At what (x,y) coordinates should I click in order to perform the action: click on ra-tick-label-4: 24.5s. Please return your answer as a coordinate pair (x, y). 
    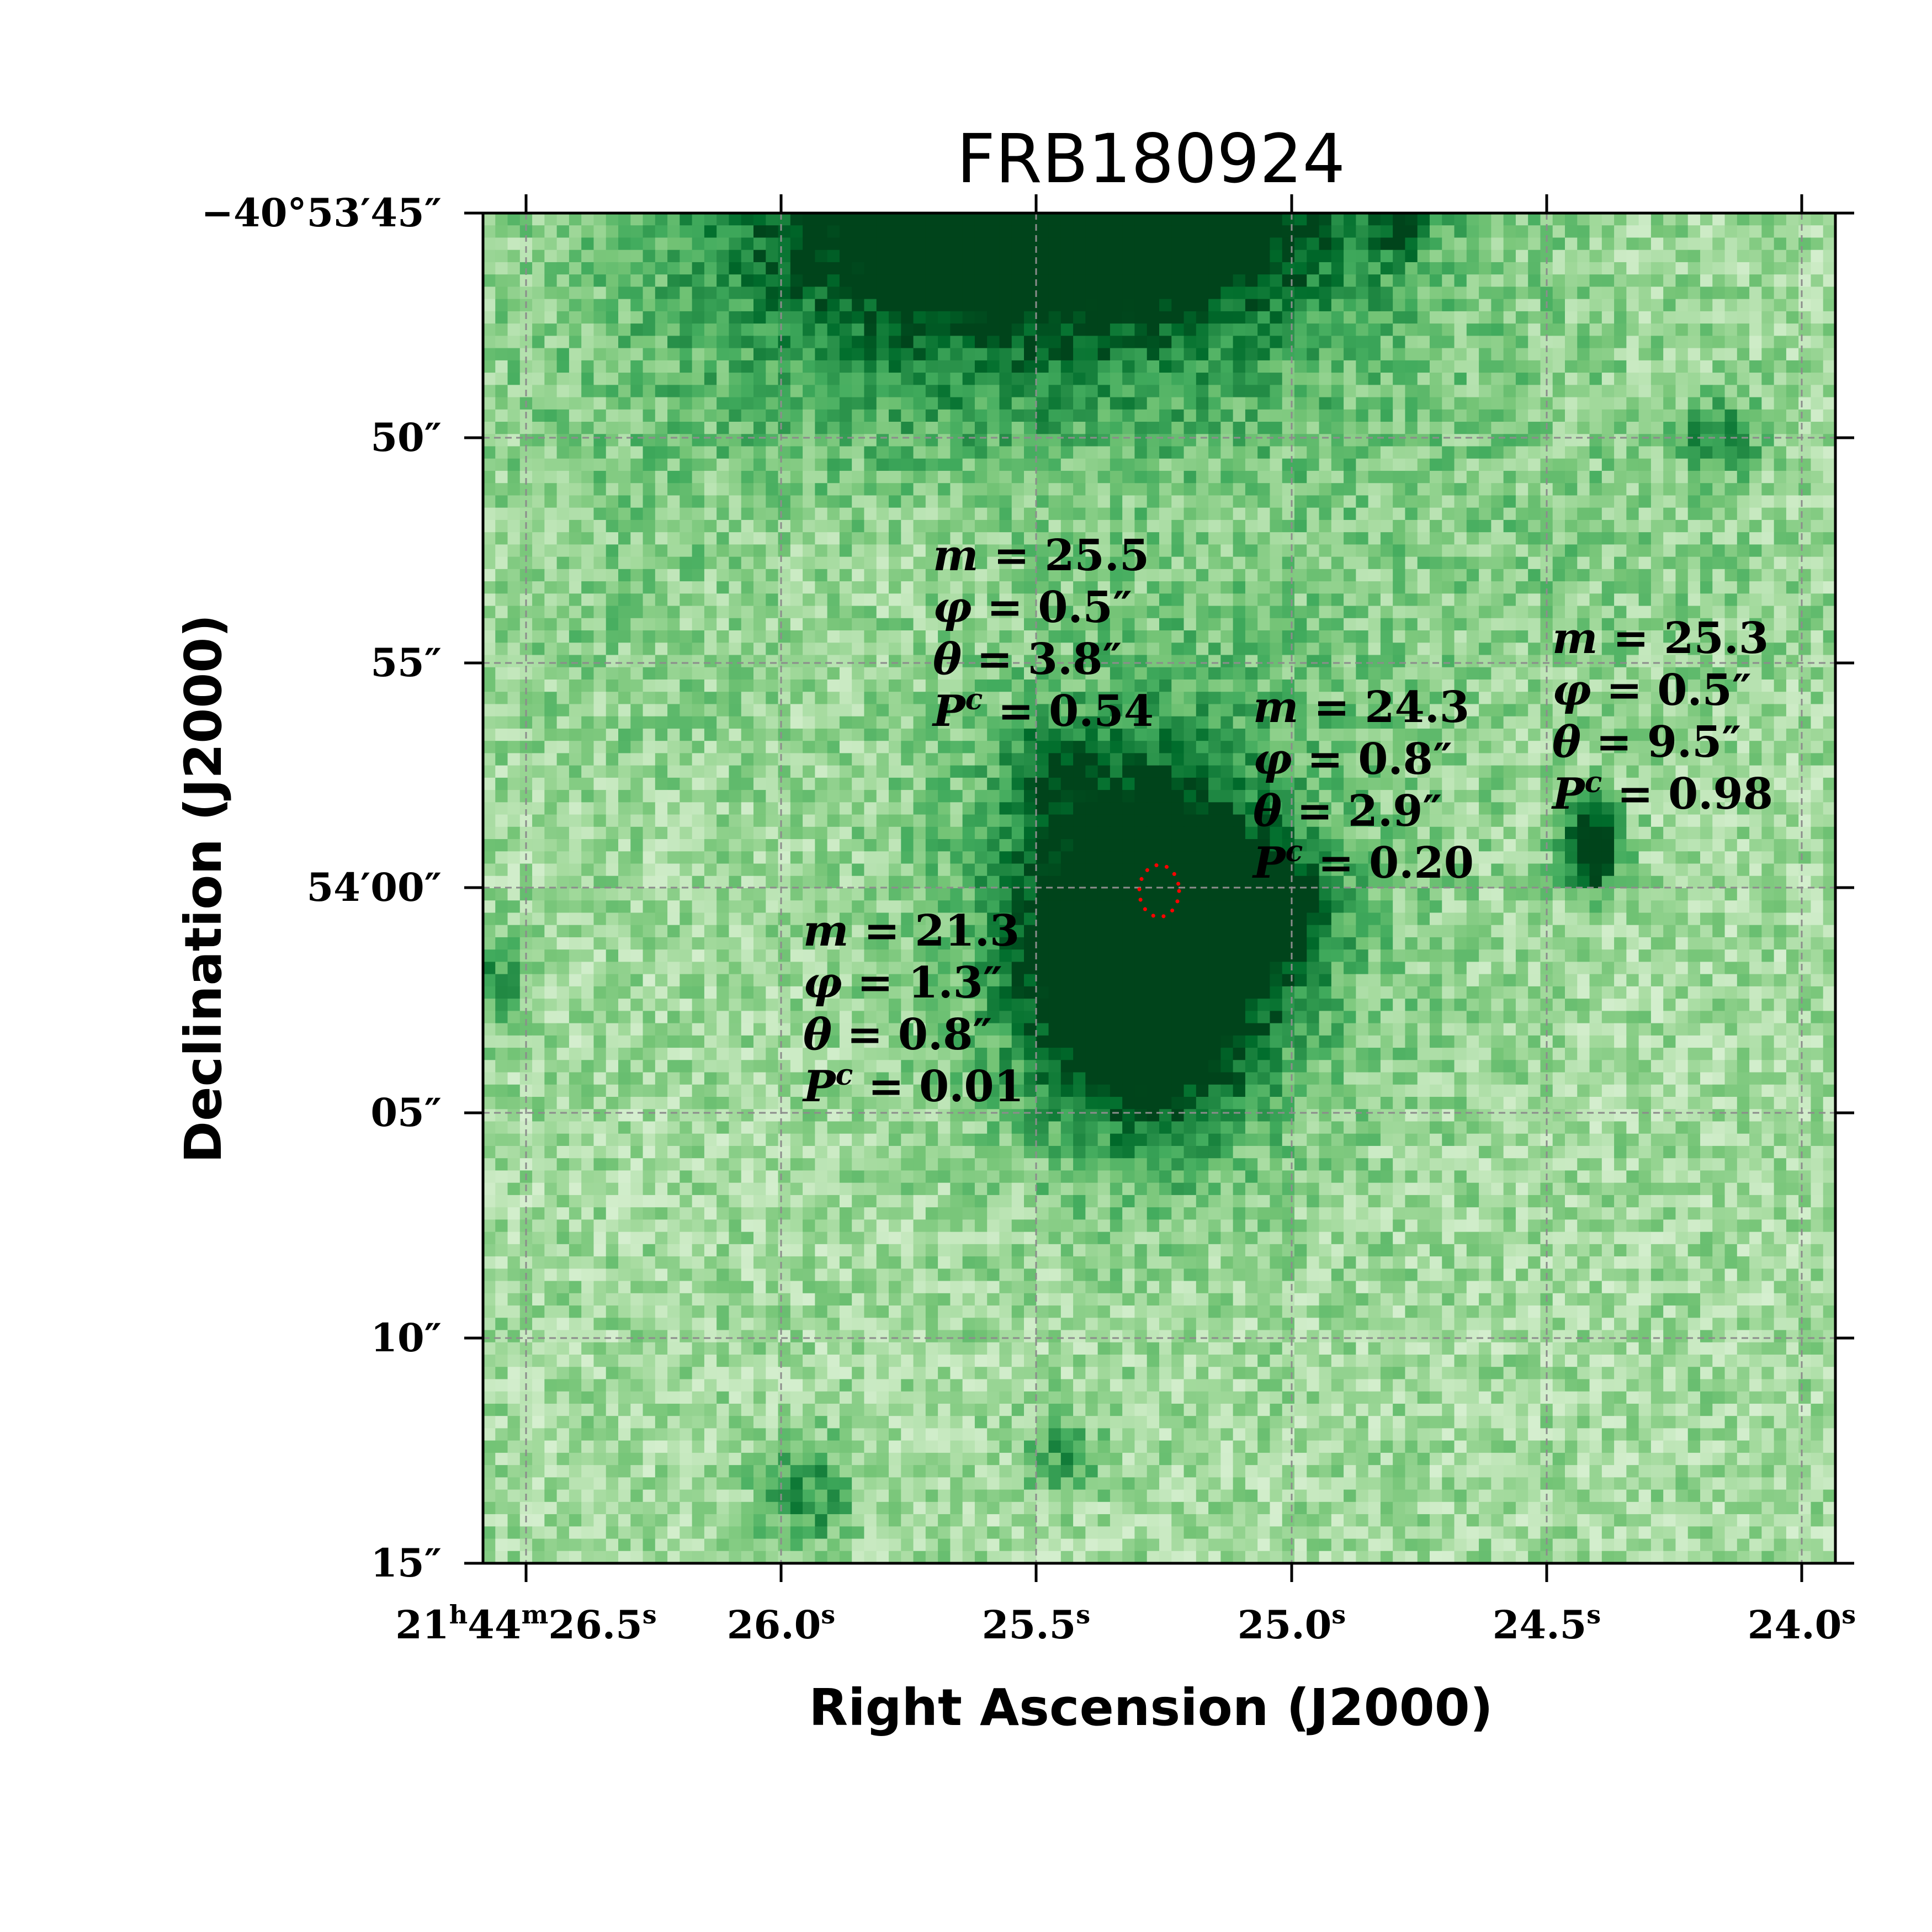
    Looking at the image, I should click on (1547, 1624).